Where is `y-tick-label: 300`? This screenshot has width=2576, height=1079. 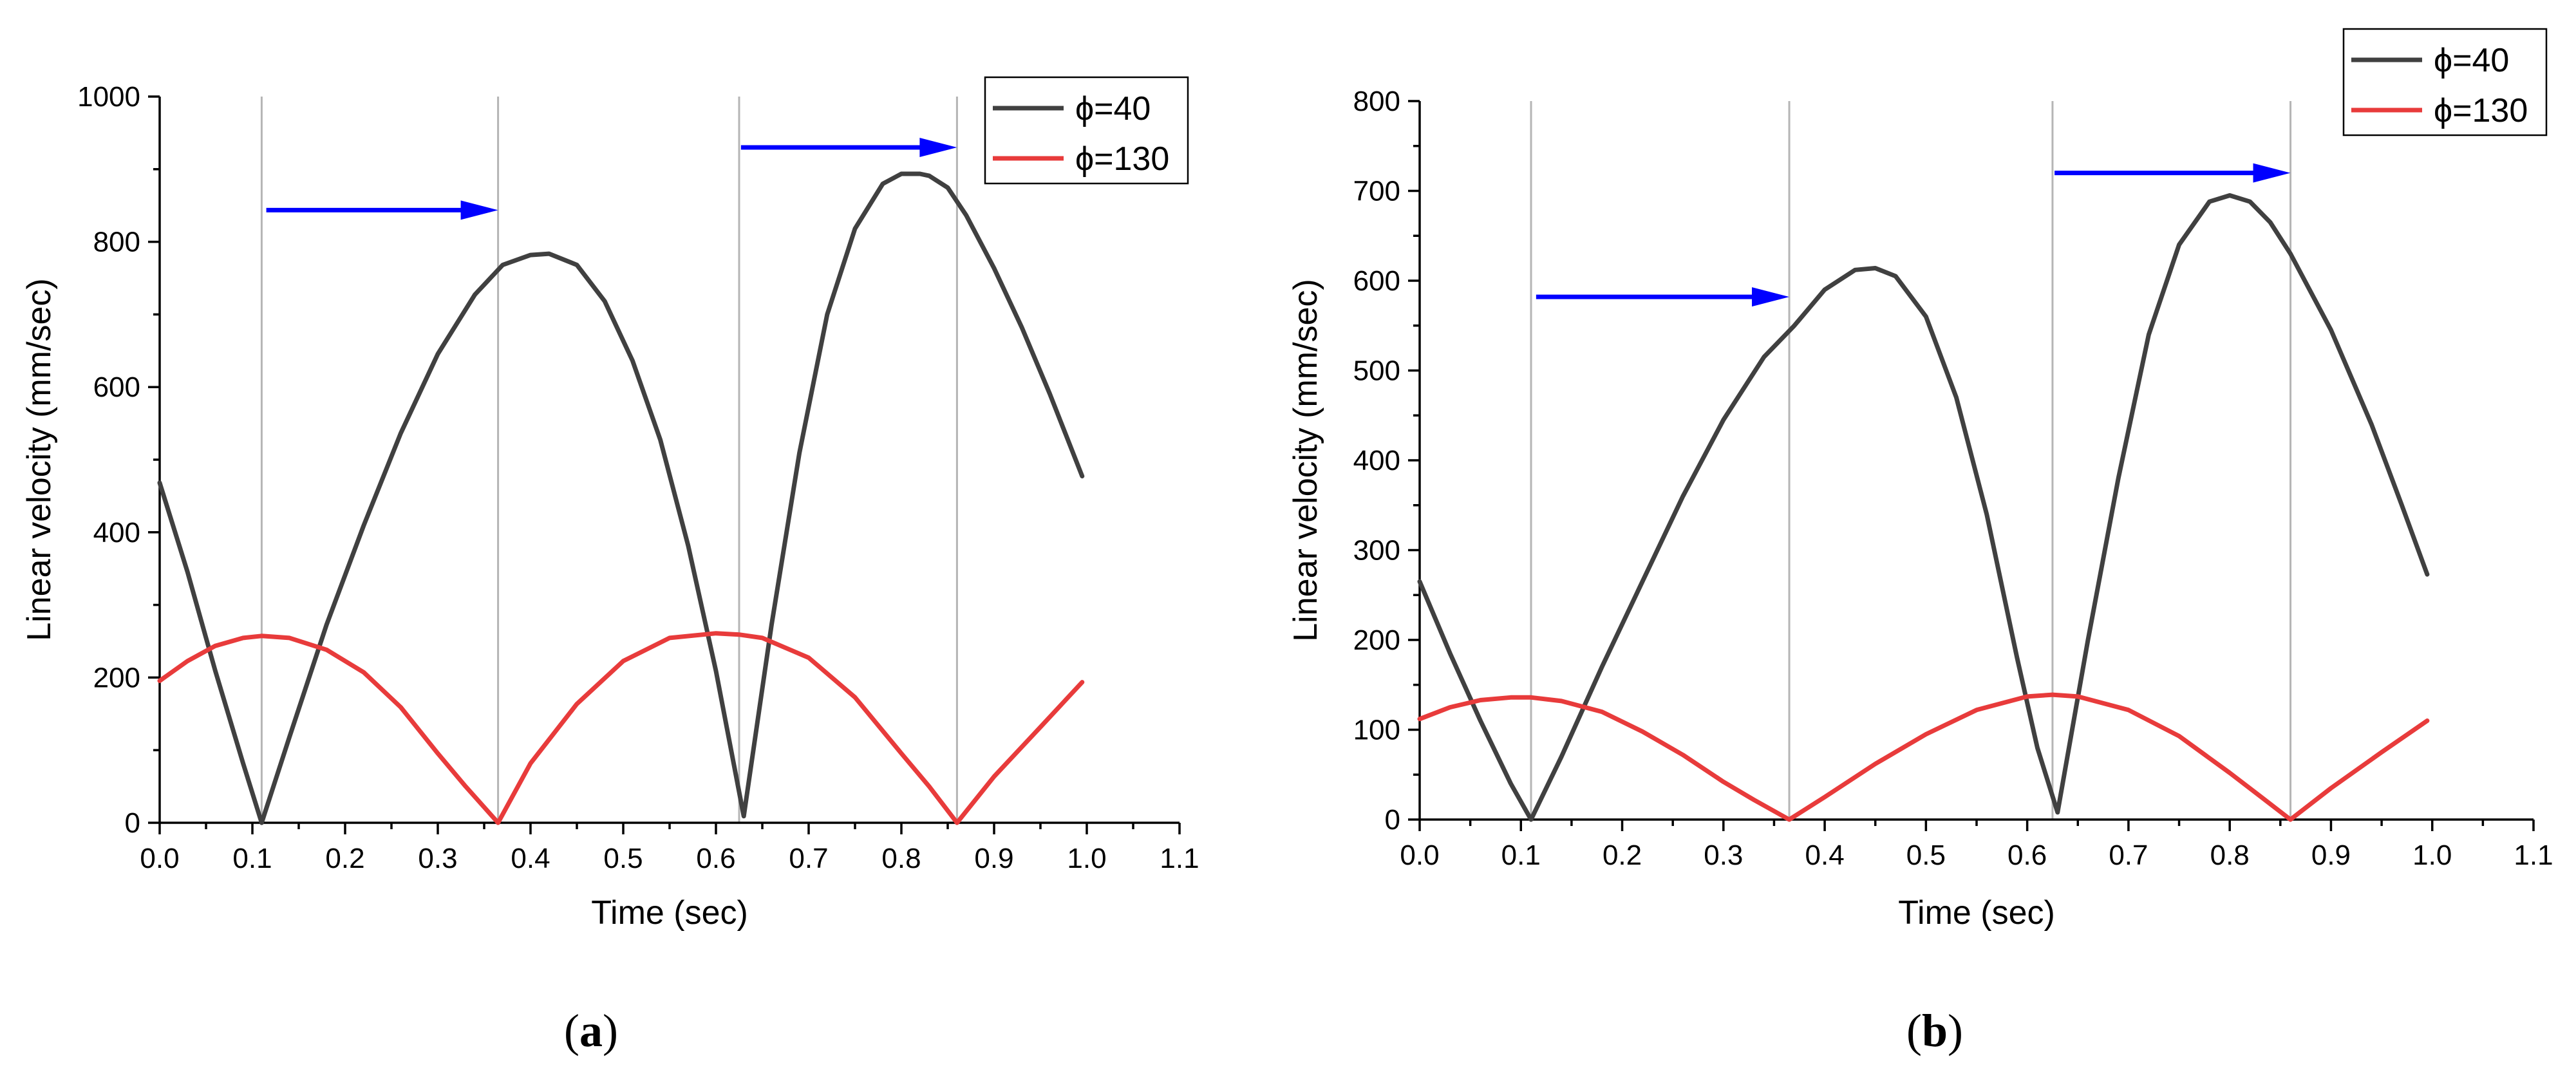
y-tick-label: 300 is located at coordinates (1376, 551).